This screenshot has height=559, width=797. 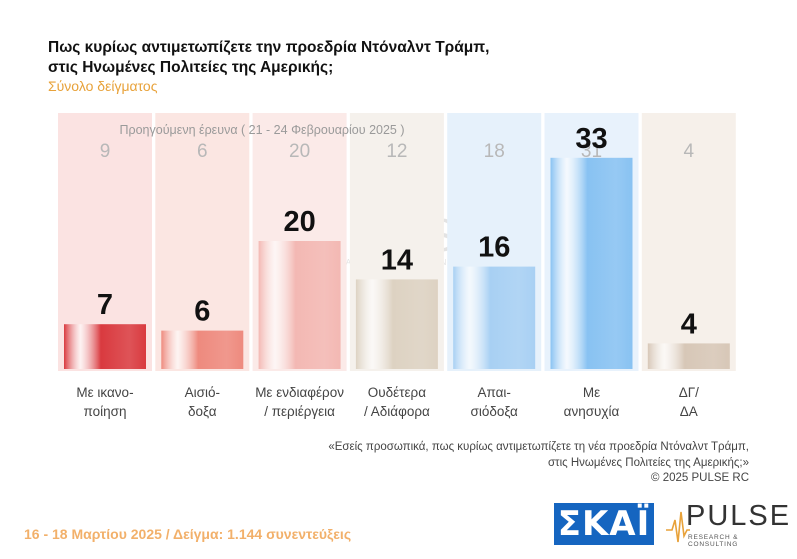 What do you see at coordinates (495, 411) in the screenshot?
I see `category-tick-label: σιόδοξα` at bounding box center [495, 411].